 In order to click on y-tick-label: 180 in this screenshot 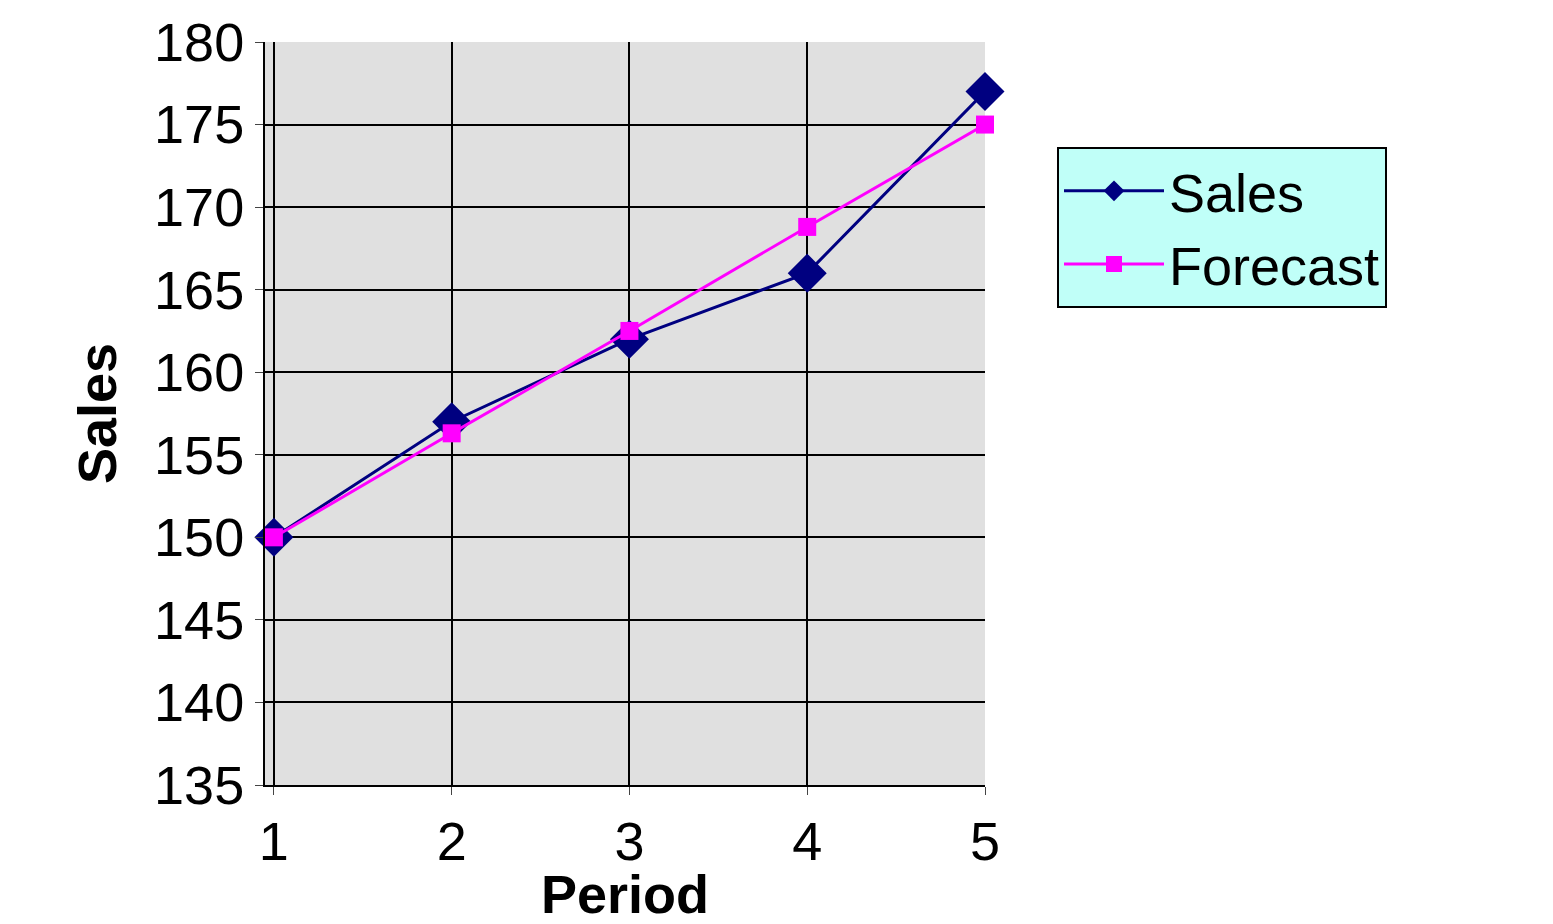, I will do `click(199, 41)`.